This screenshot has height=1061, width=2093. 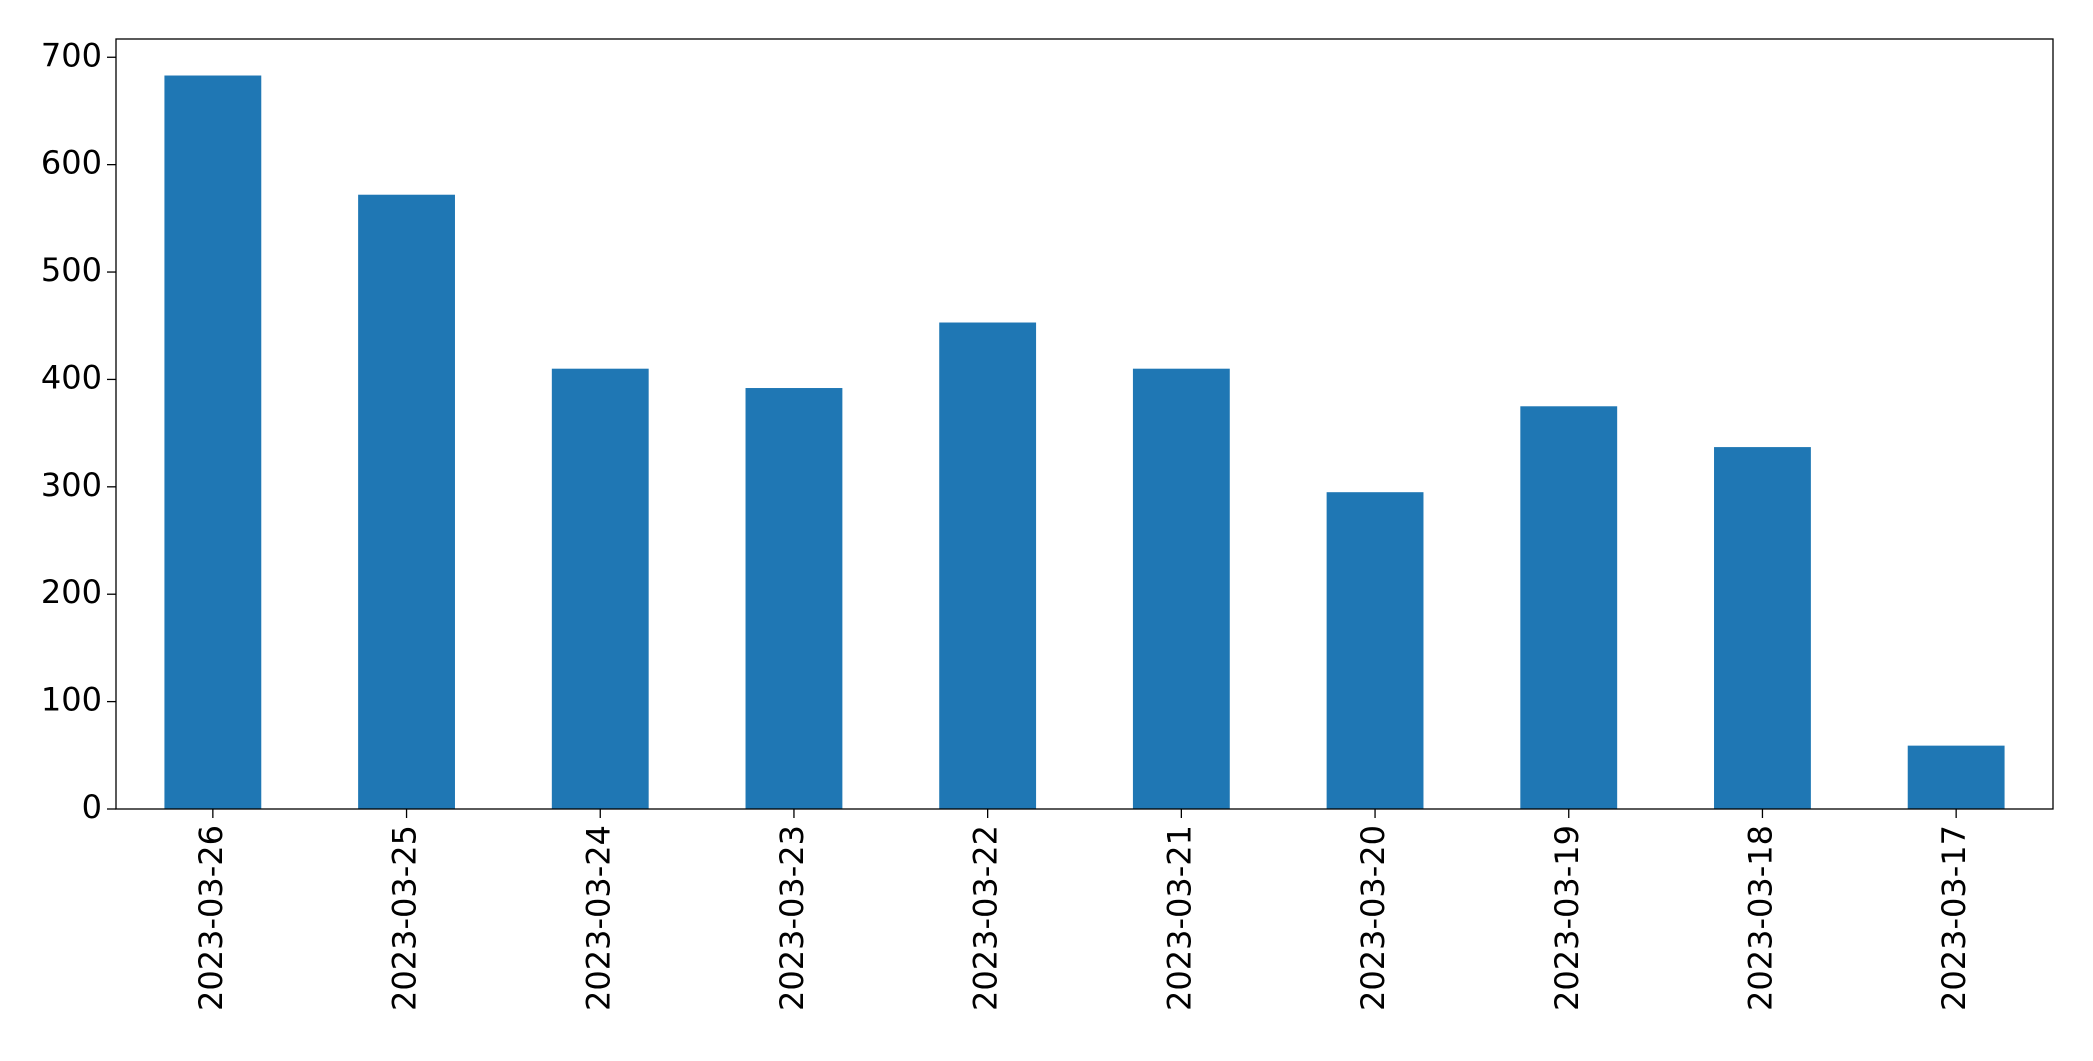 What do you see at coordinates (598, 918) in the screenshot?
I see `x-tick-label: 2023-03-24` at bounding box center [598, 918].